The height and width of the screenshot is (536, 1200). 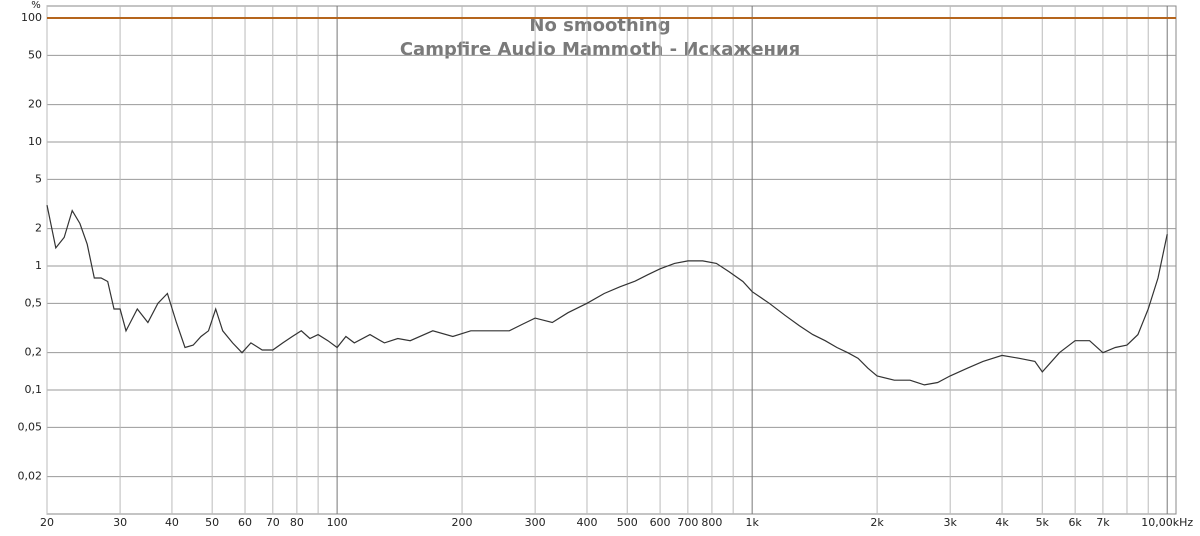 What do you see at coordinates (35, 141) in the screenshot?
I see `y-tick-label: 10` at bounding box center [35, 141].